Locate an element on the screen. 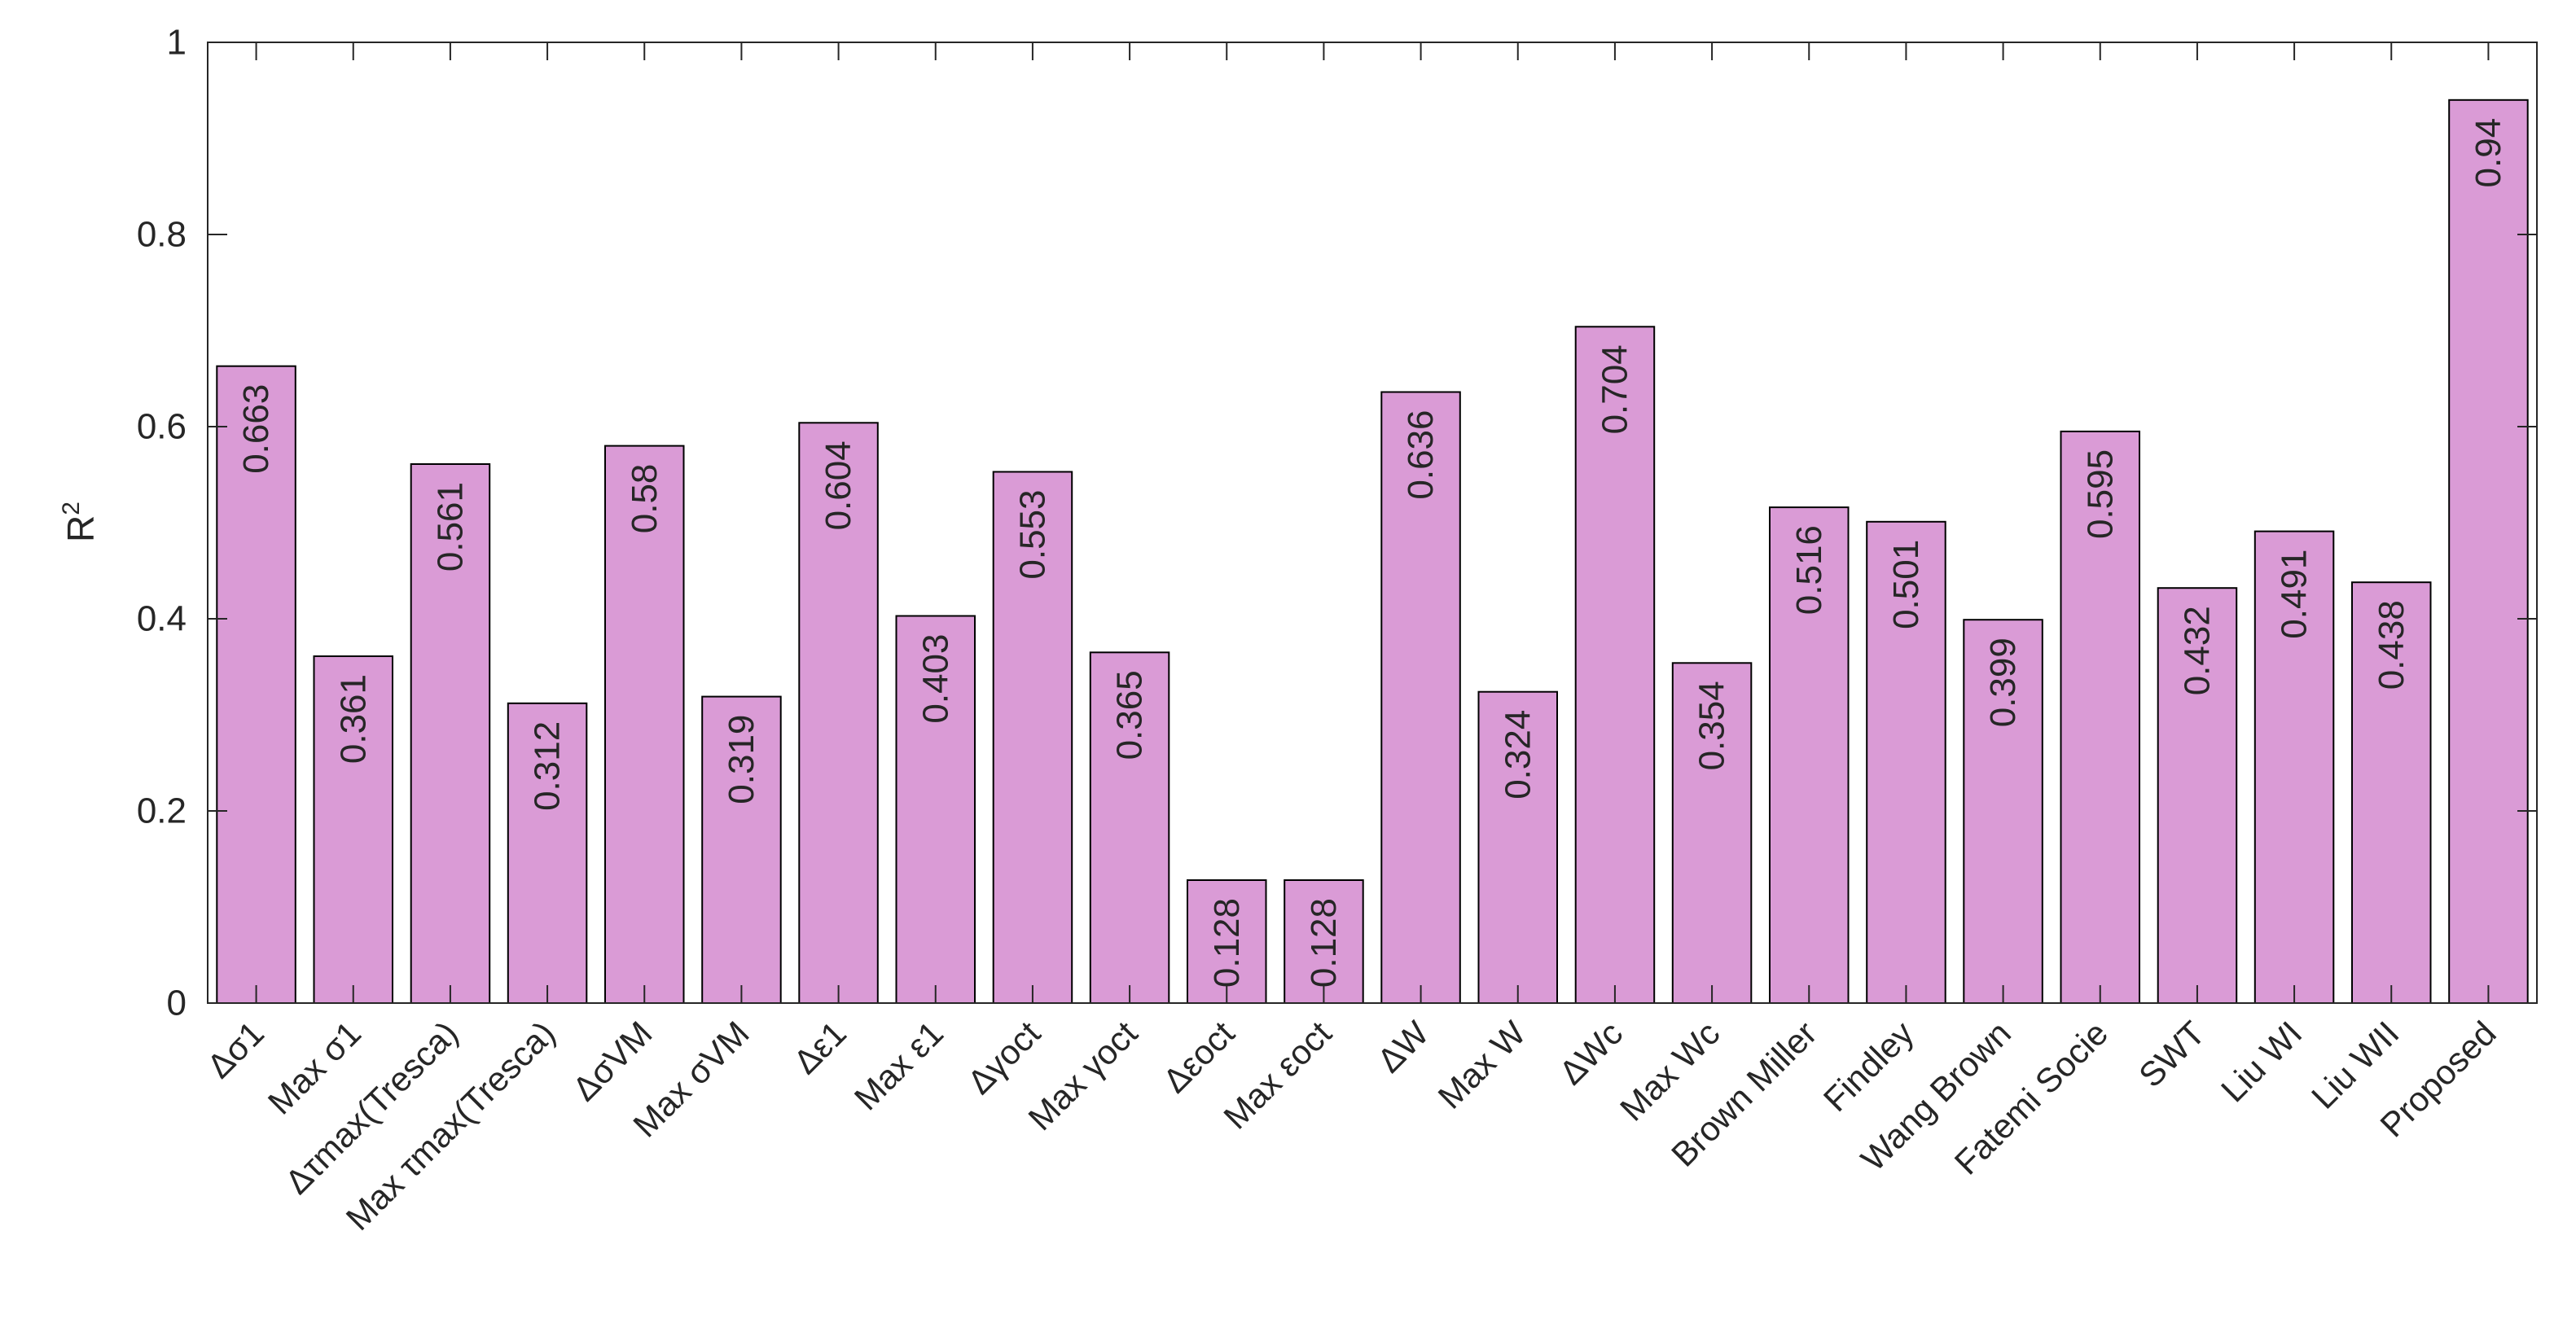 Image resolution: width=2576 pixels, height=1332 pixels. x-tick-label-12: Max εoct is located at coordinates (1277, 1075).